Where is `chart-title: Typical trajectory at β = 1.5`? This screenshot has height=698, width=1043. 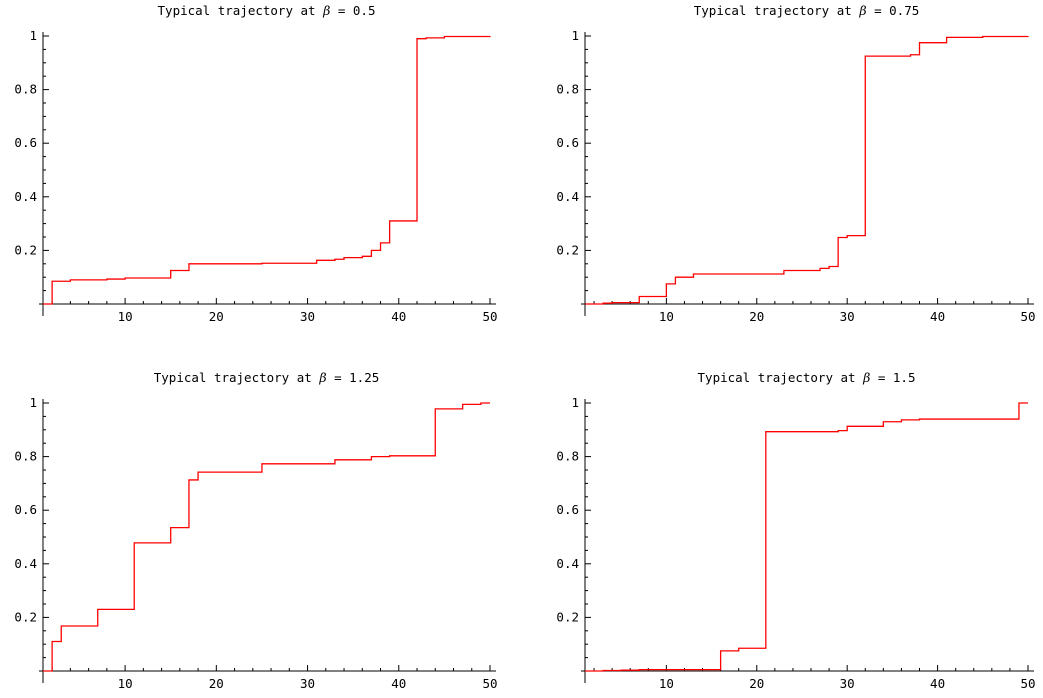
chart-title: Typical trajectory at β = 1.5 is located at coordinates (807, 377).